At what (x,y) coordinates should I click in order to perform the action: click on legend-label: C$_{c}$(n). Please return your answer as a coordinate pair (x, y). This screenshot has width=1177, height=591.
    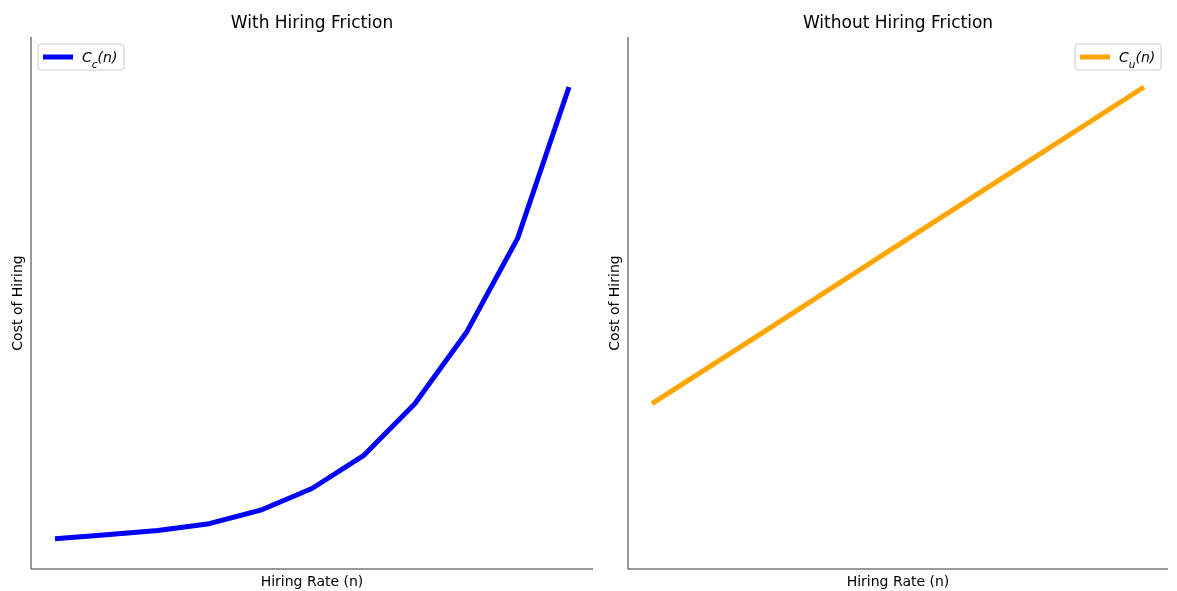
    Looking at the image, I should click on (100, 59).